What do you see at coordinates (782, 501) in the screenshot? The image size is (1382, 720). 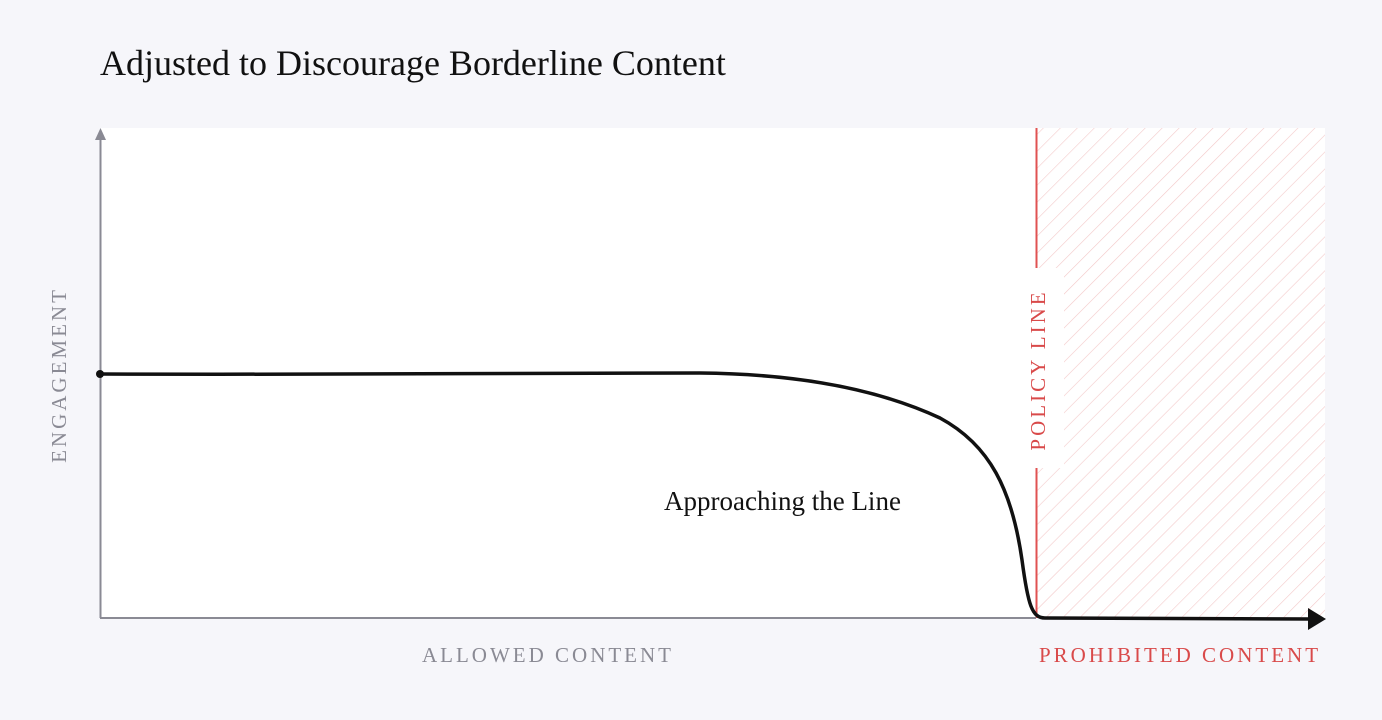 I see `annotation: Approaching the Line` at bounding box center [782, 501].